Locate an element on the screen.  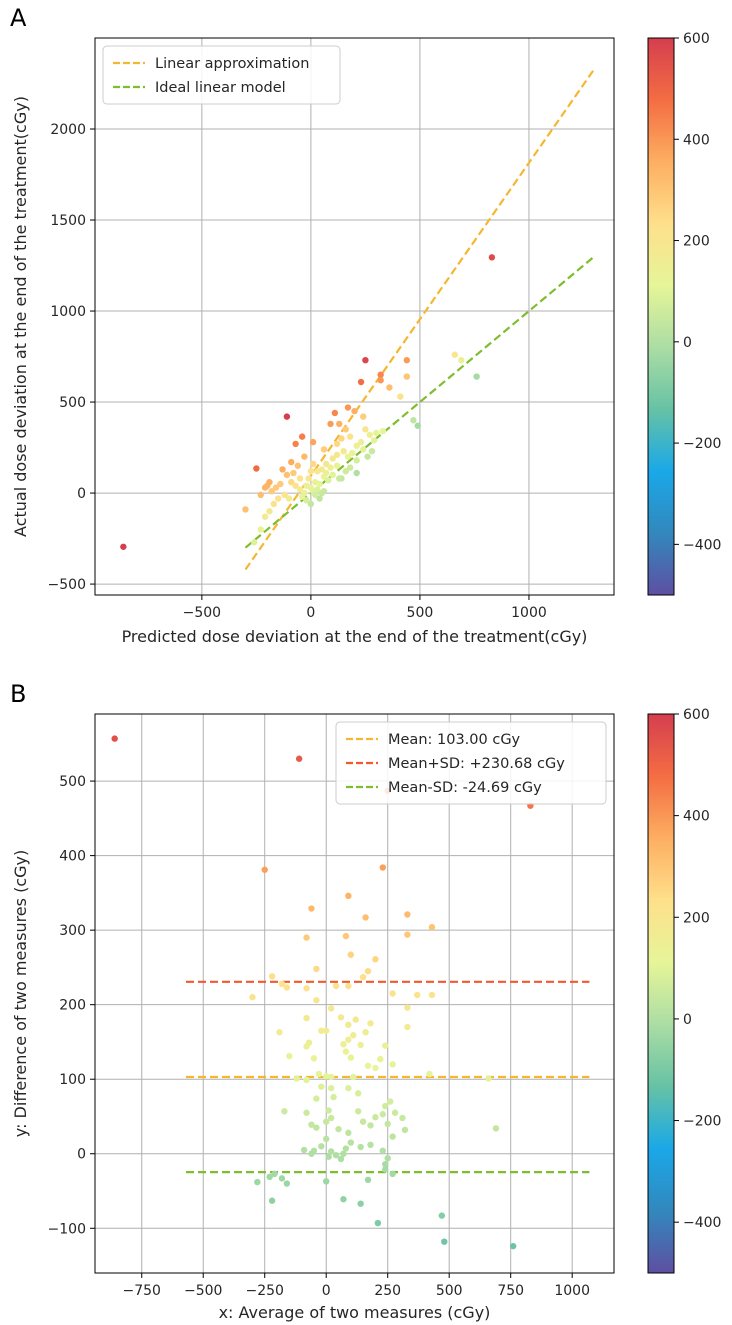
panel-a-colorbar-tick-label: 0 is located at coordinates (687, 343).